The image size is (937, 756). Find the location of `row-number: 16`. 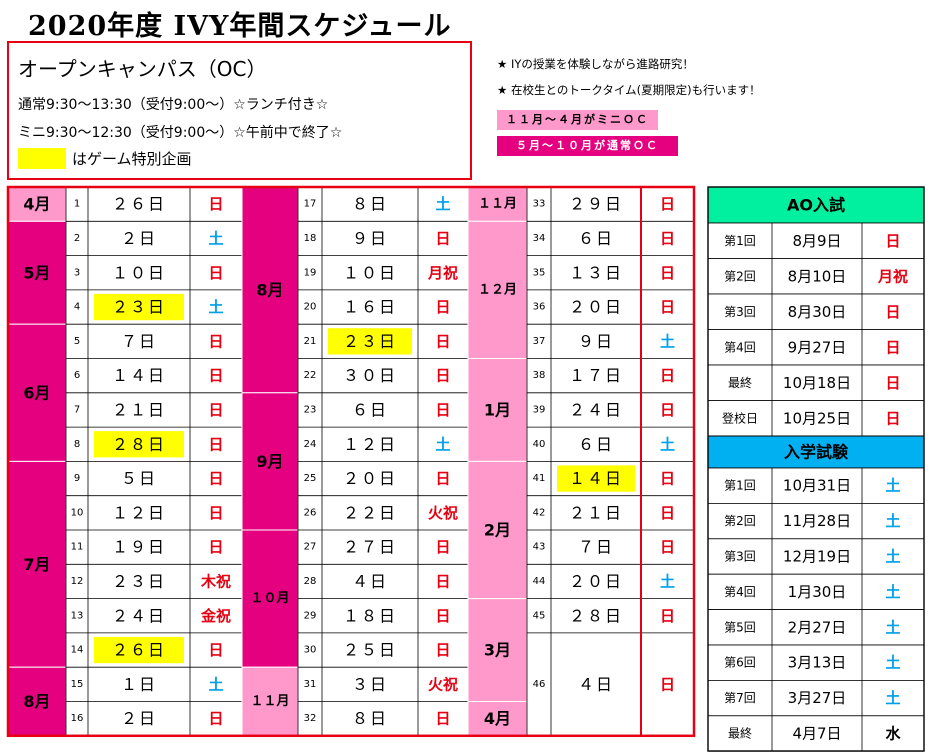

row-number: 16 is located at coordinates (77, 718).